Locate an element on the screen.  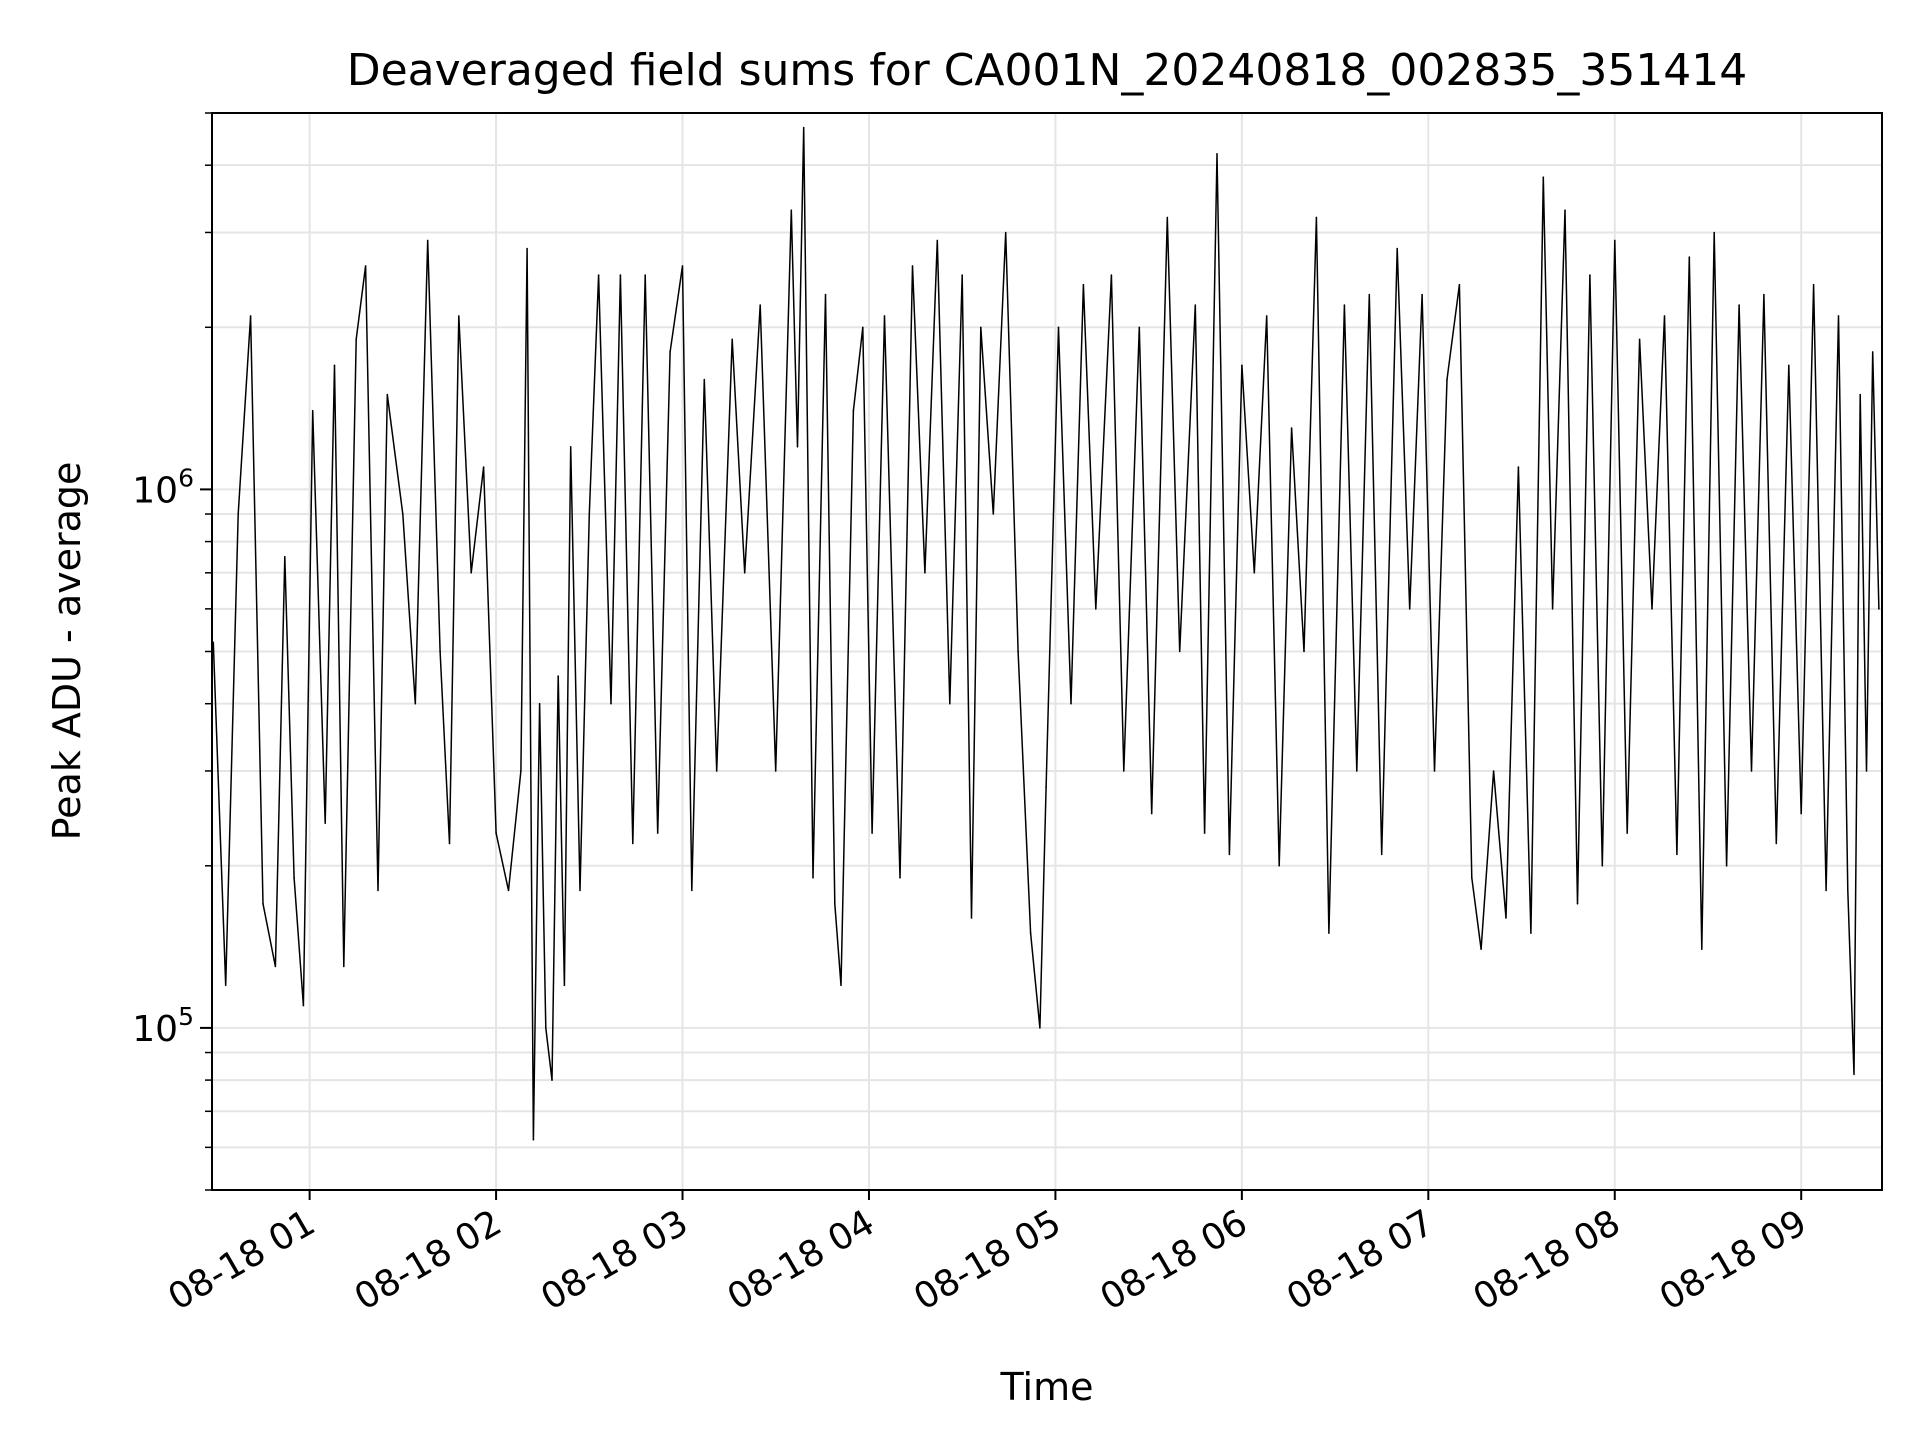
y-axis-label: Peak ADU - average is located at coordinates (67, 651).